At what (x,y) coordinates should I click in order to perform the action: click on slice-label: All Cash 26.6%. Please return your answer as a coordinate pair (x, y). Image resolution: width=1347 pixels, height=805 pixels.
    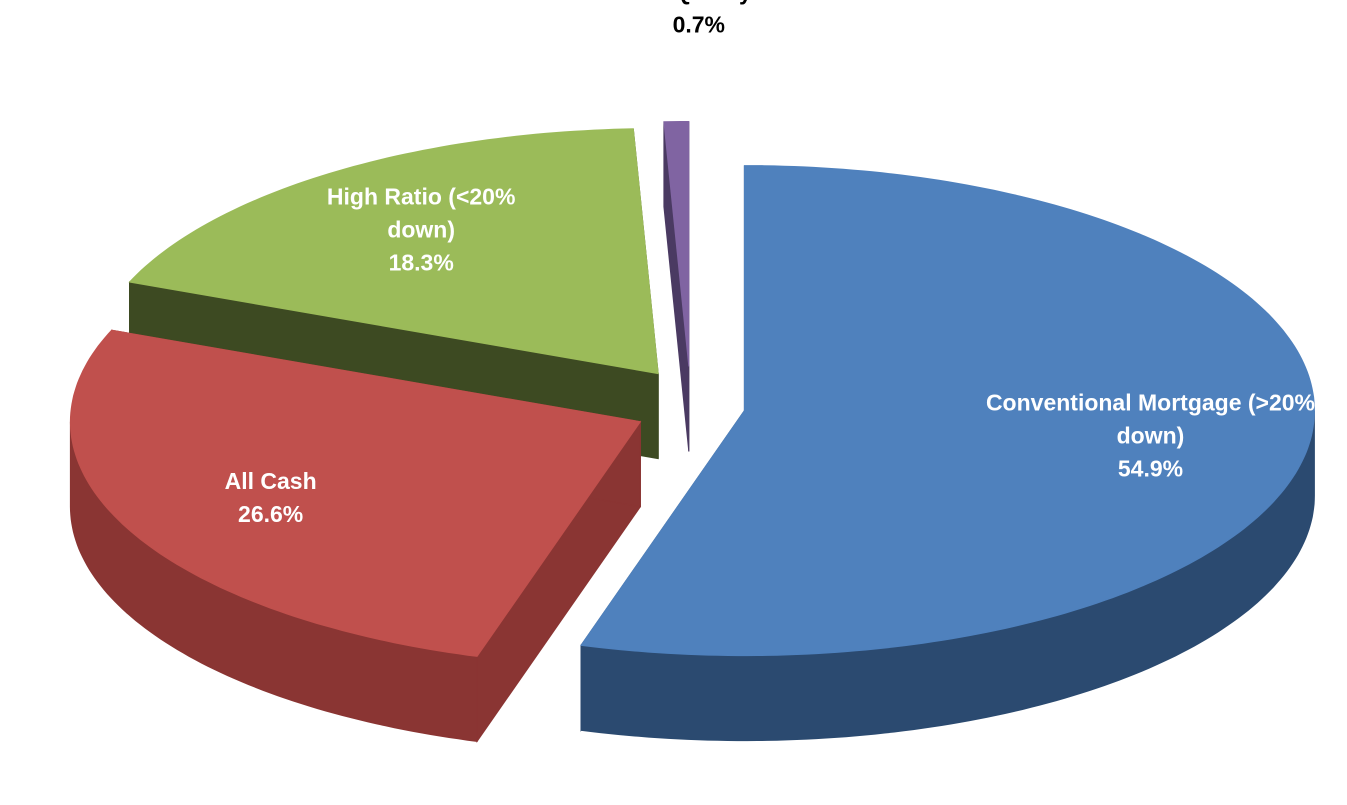
    Looking at the image, I should click on (271, 498).